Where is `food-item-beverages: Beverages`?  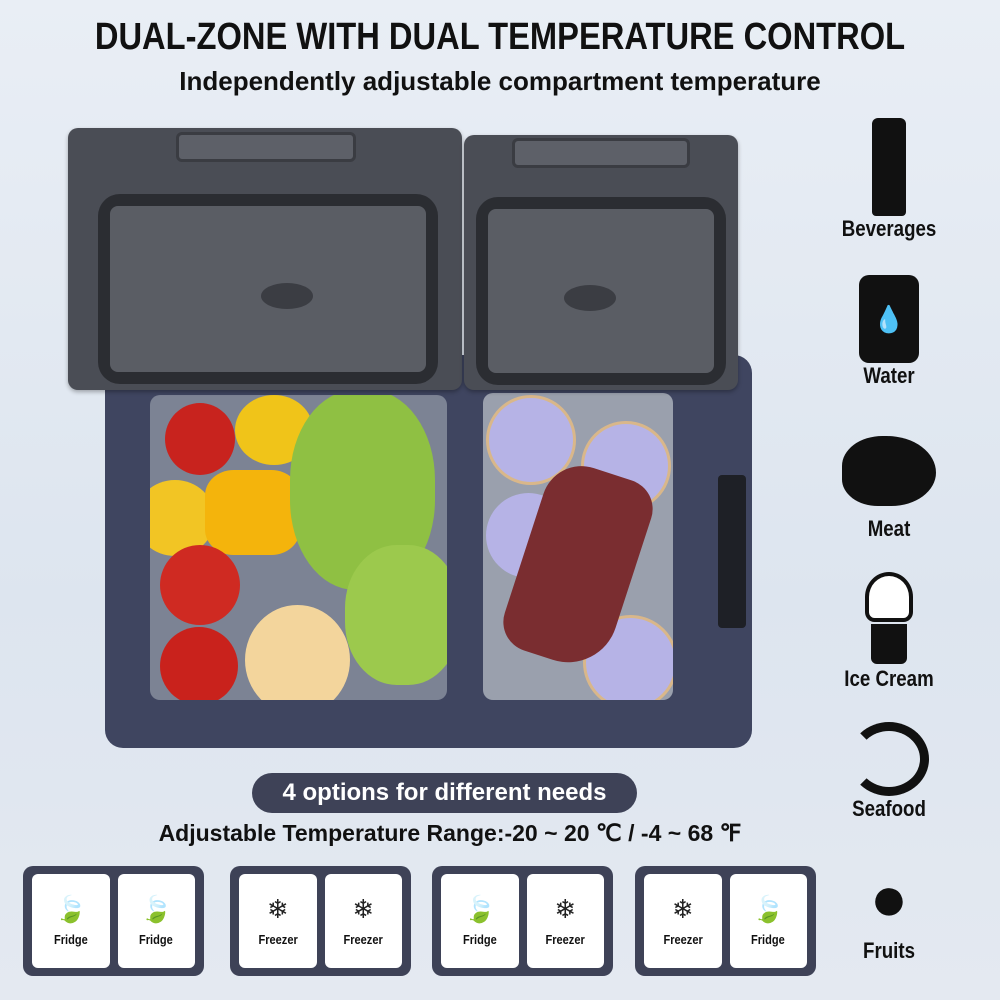
food-item-beverages: Beverages is located at coordinates (889, 180).